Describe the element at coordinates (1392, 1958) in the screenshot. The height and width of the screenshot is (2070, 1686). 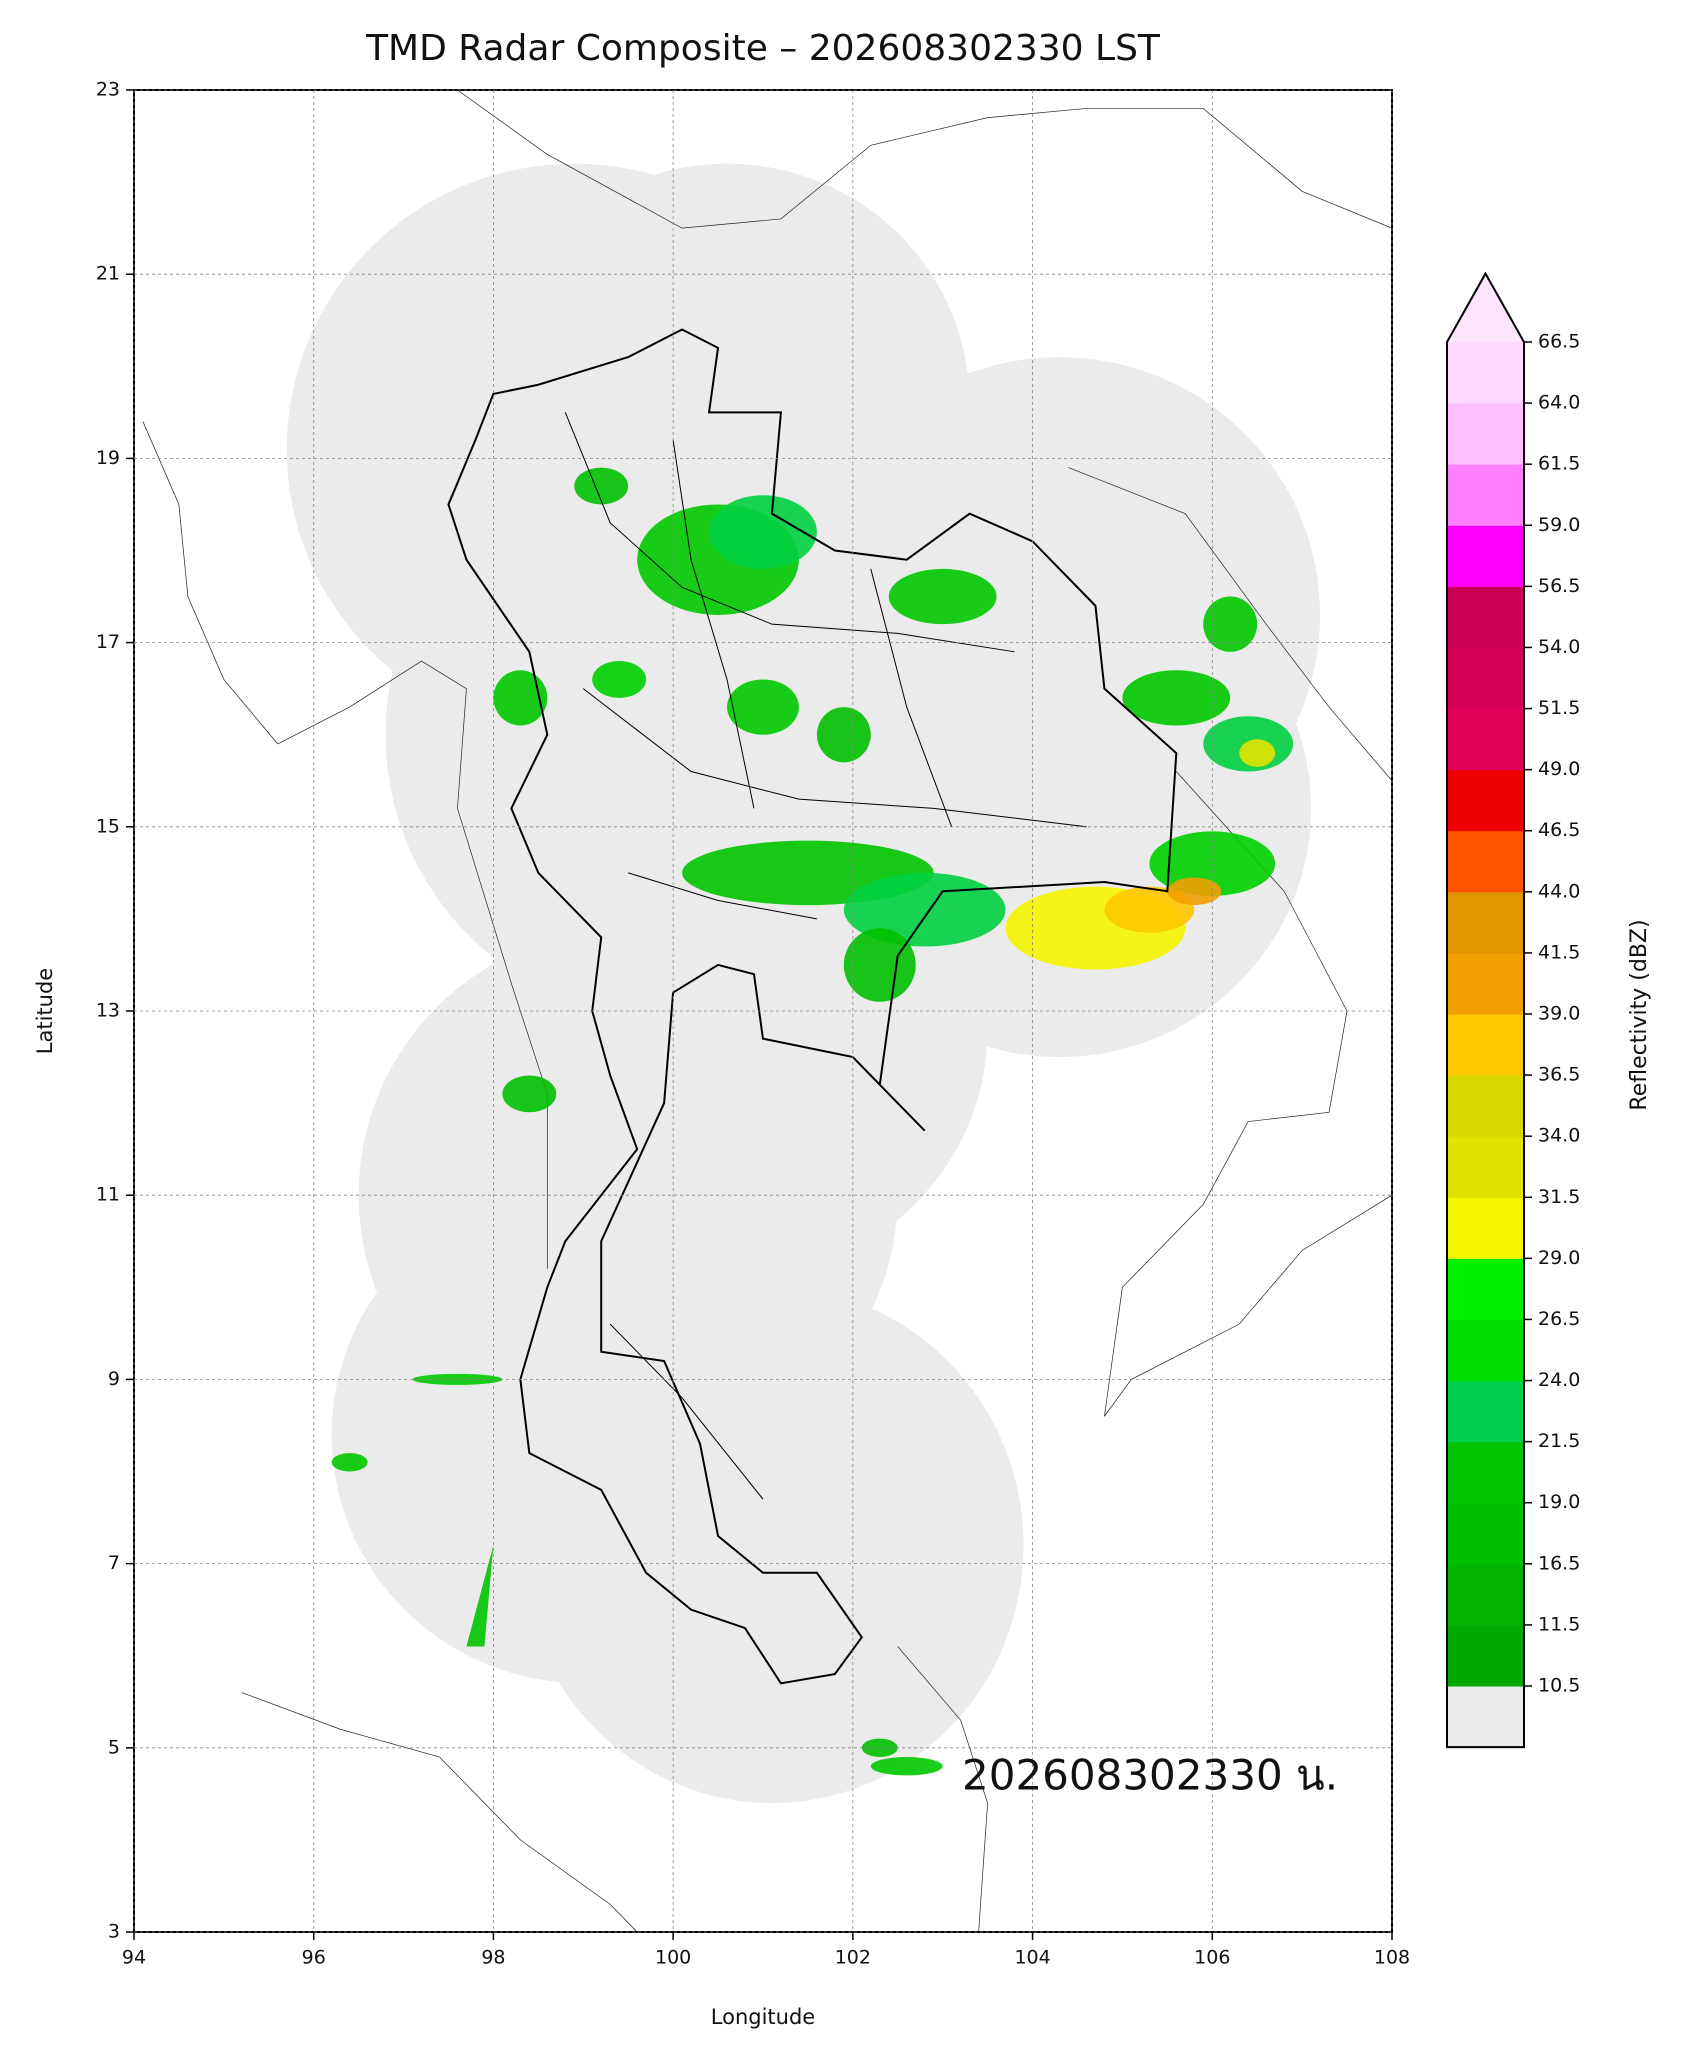
I see `x-tick-label: 108` at that location.